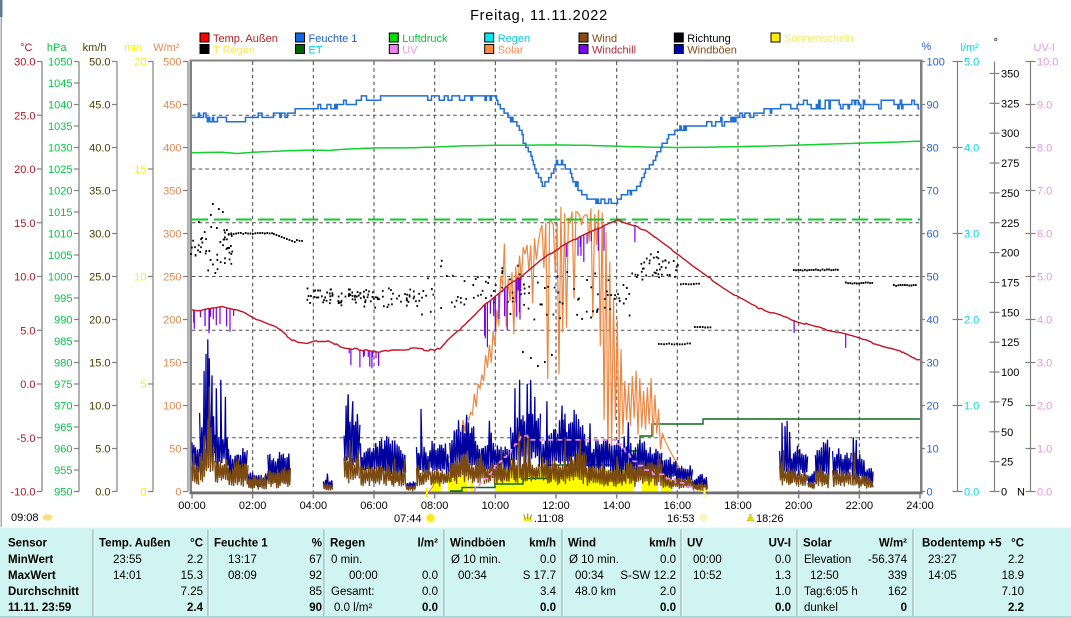 This screenshot has width=1071, height=618. Describe the element at coordinates (133, 48) in the screenshot. I see `svg-text: min` at that location.